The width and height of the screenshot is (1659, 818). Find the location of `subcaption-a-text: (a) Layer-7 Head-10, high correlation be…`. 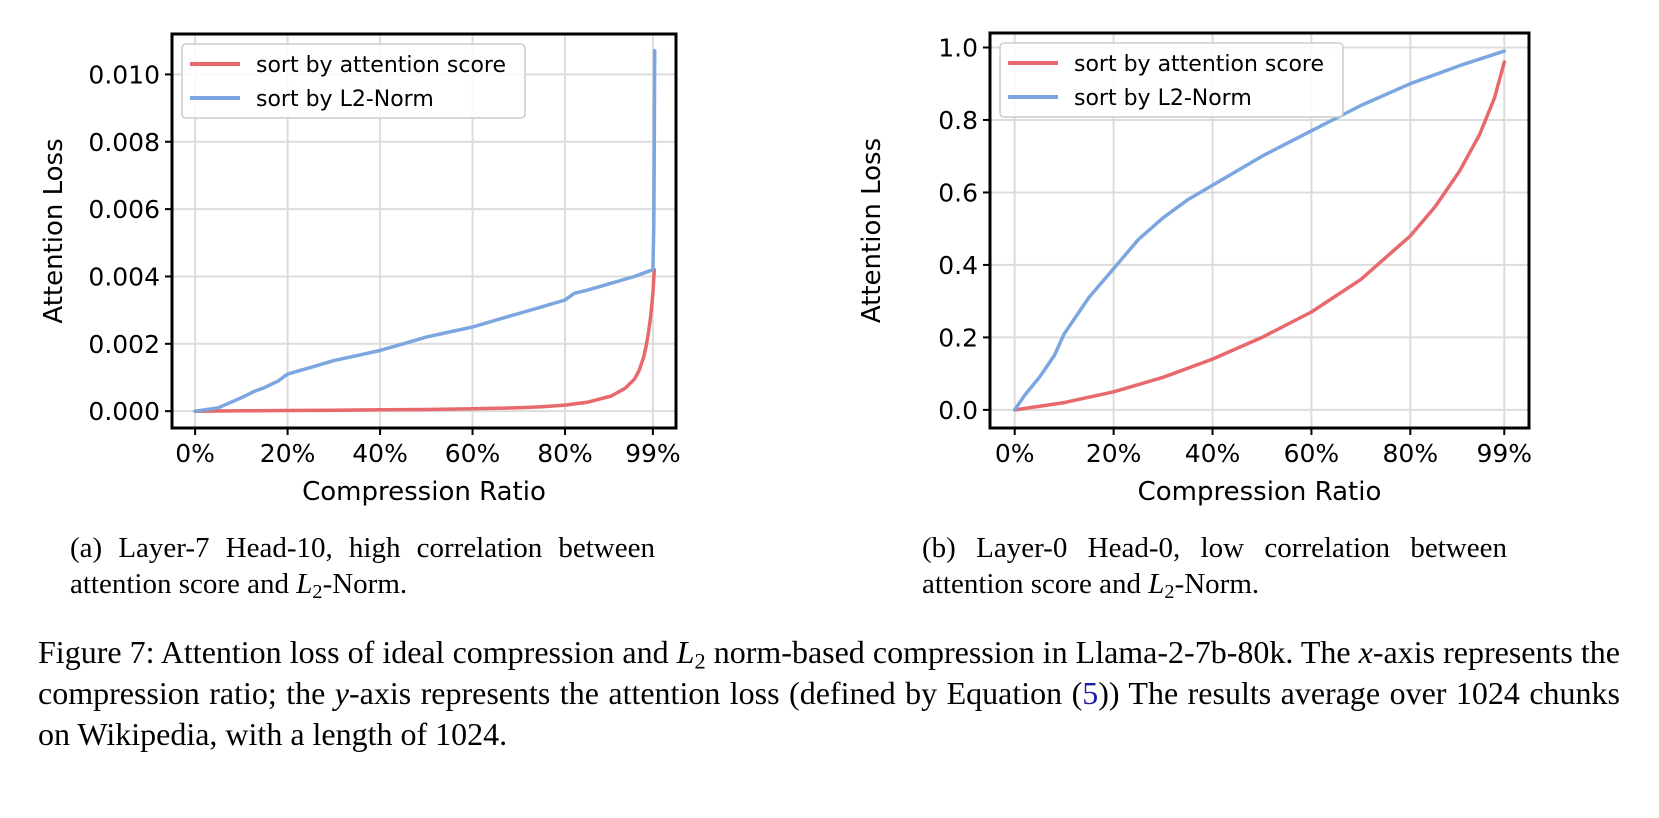

subcaption-a-text: (a) Layer-7 Head-10, high correlation be… is located at coordinates (362, 566).